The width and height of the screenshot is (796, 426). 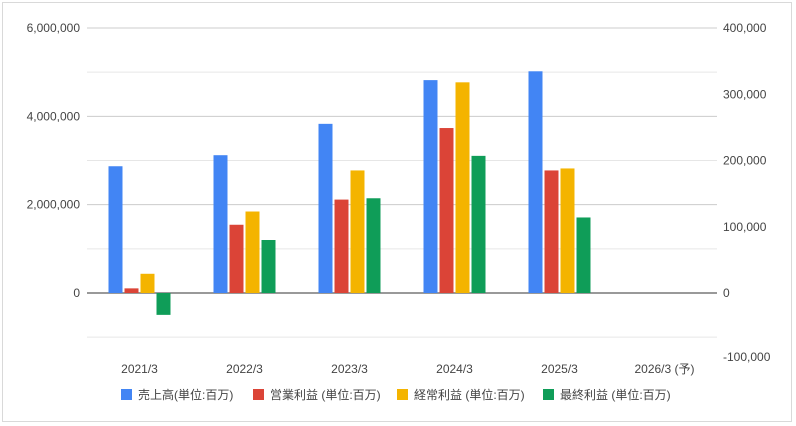 I want to click on right-axis-tick-label: 100,000, so click(x=745, y=227).